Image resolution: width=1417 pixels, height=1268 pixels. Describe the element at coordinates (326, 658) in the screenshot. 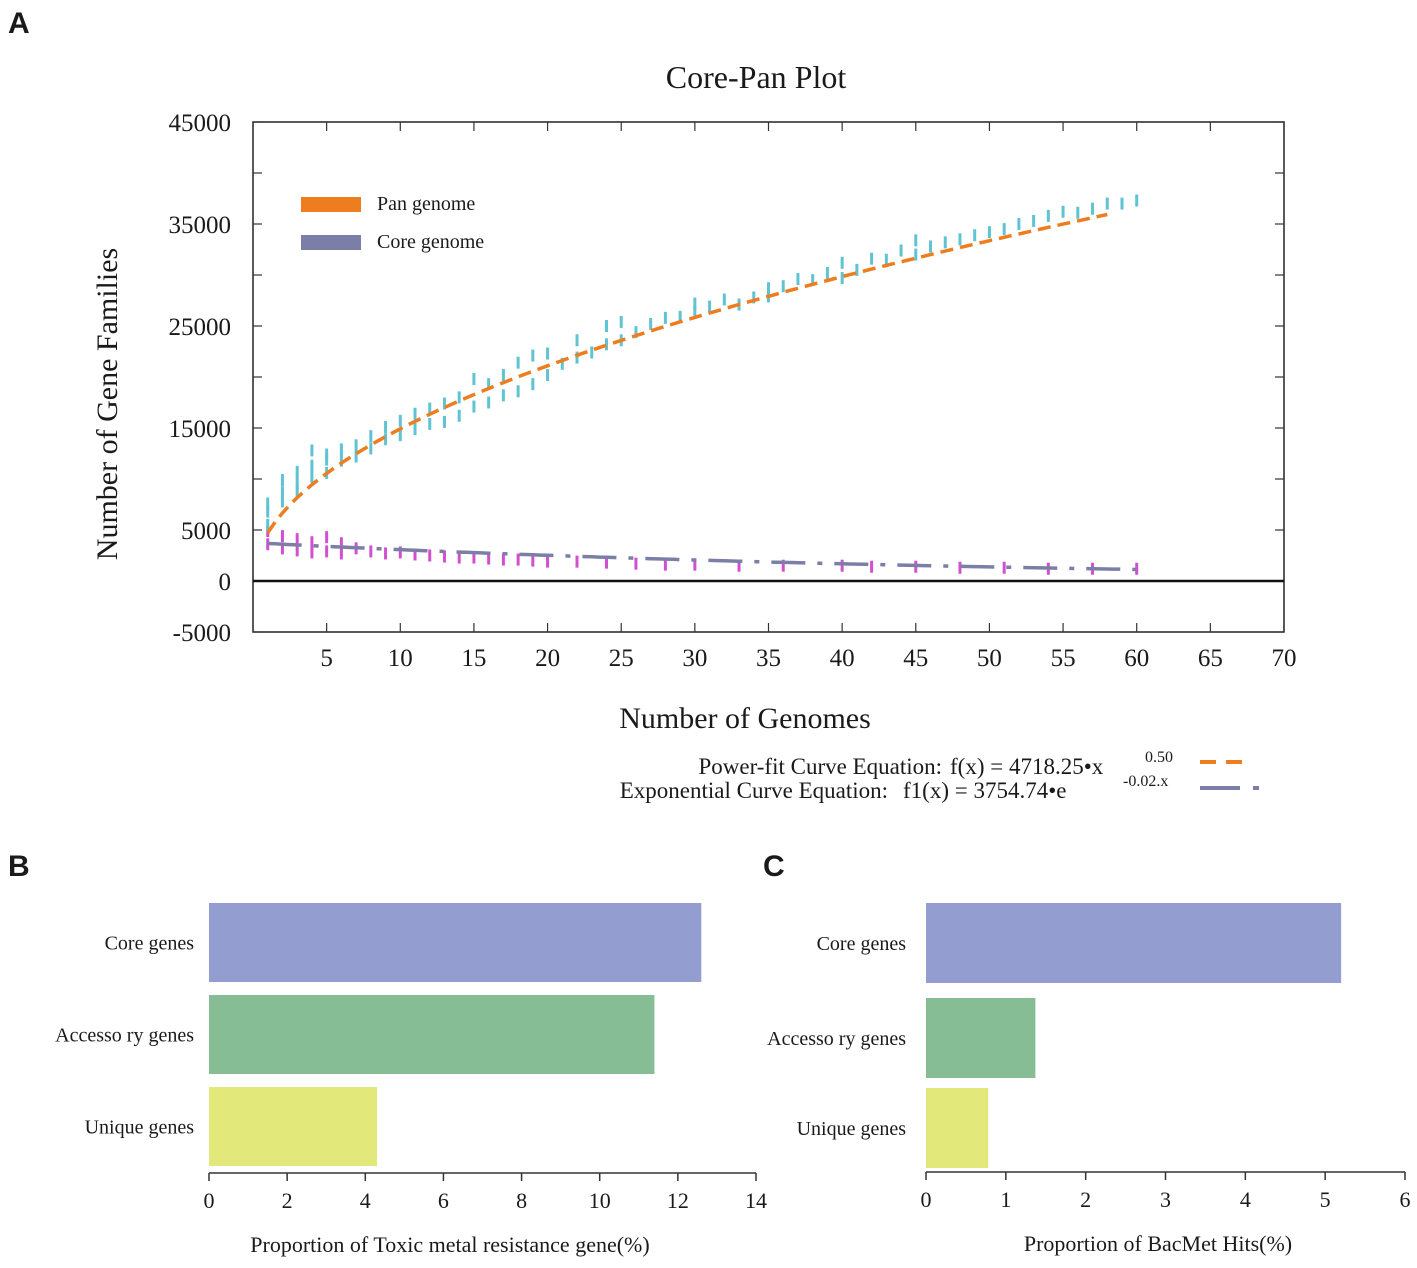

I see `x-tick-label: 5` at that location.